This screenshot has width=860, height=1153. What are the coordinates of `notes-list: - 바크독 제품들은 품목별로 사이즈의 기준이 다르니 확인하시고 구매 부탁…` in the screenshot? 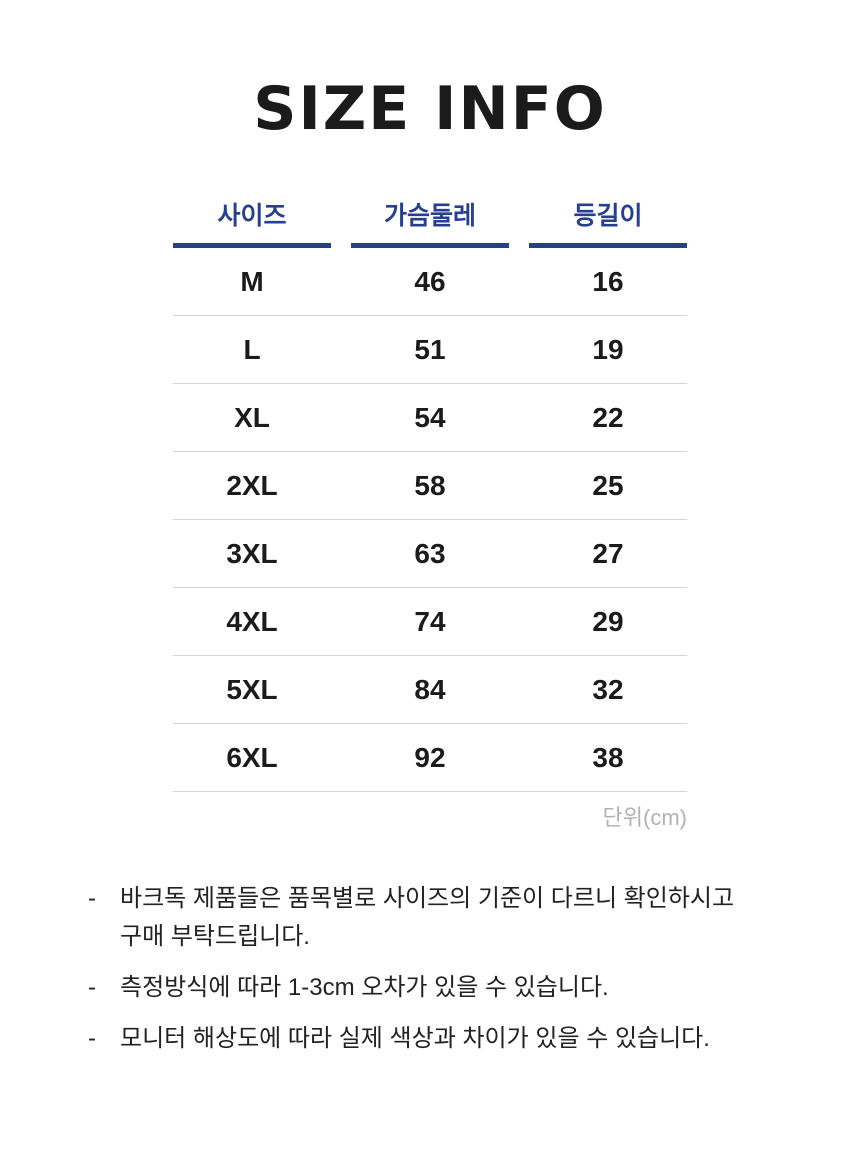 It's located at (444, 969).